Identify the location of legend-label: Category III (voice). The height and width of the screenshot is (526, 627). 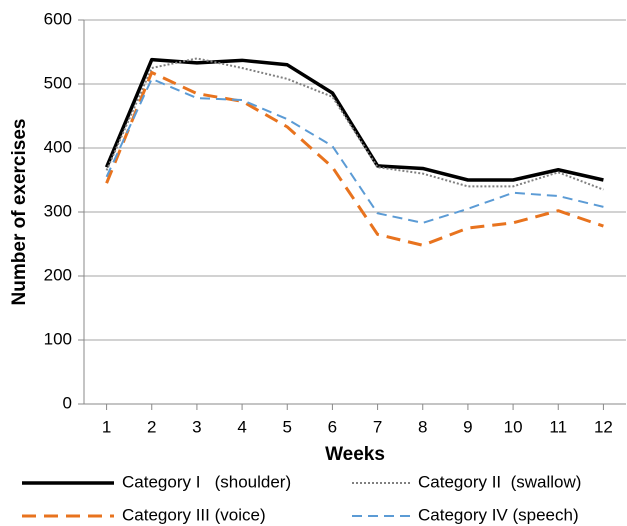
(194, 514).